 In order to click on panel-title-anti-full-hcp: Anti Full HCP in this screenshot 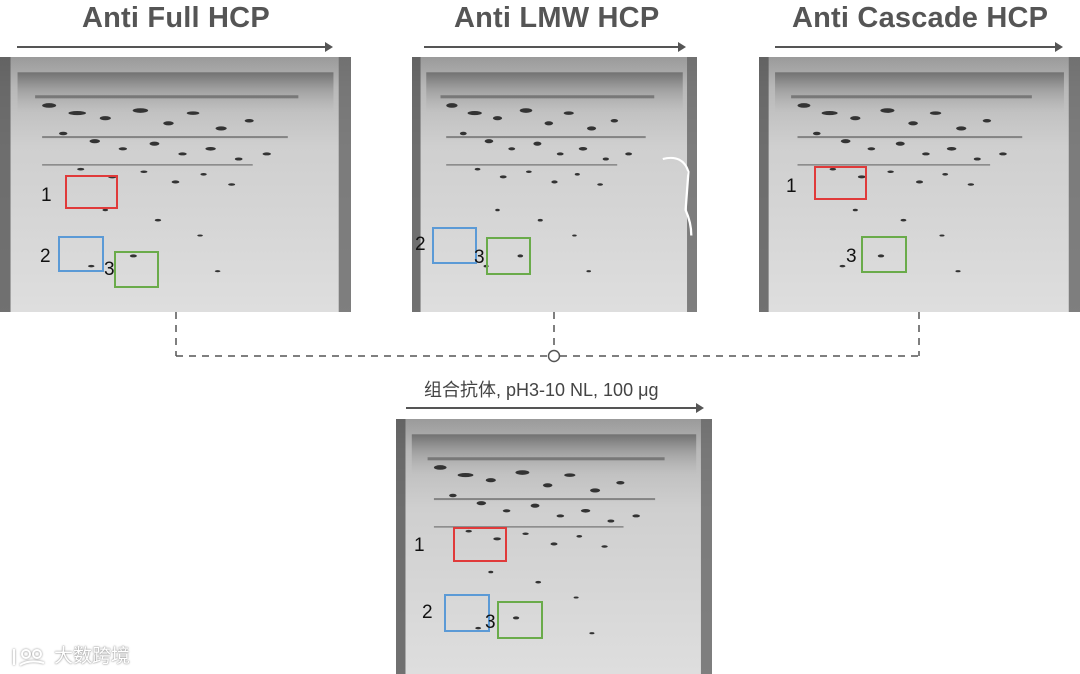, I will do `click(176, 18)`.